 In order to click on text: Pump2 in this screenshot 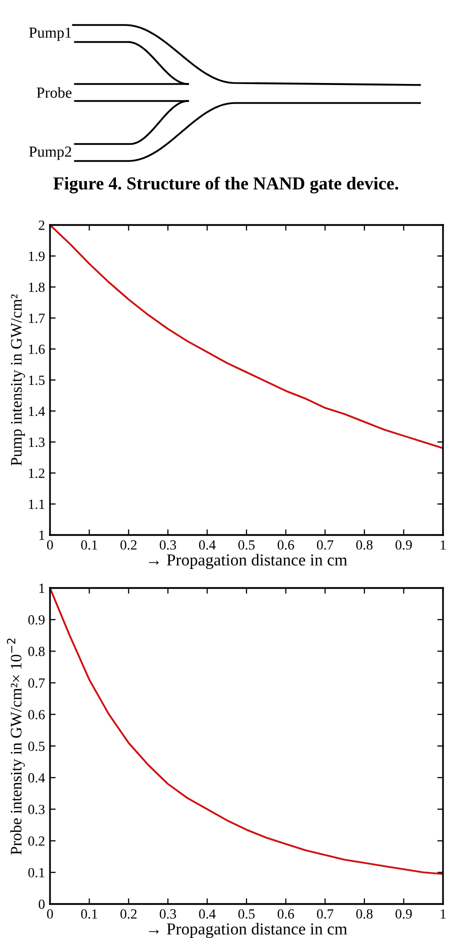, I will do `click(50, 153)`.